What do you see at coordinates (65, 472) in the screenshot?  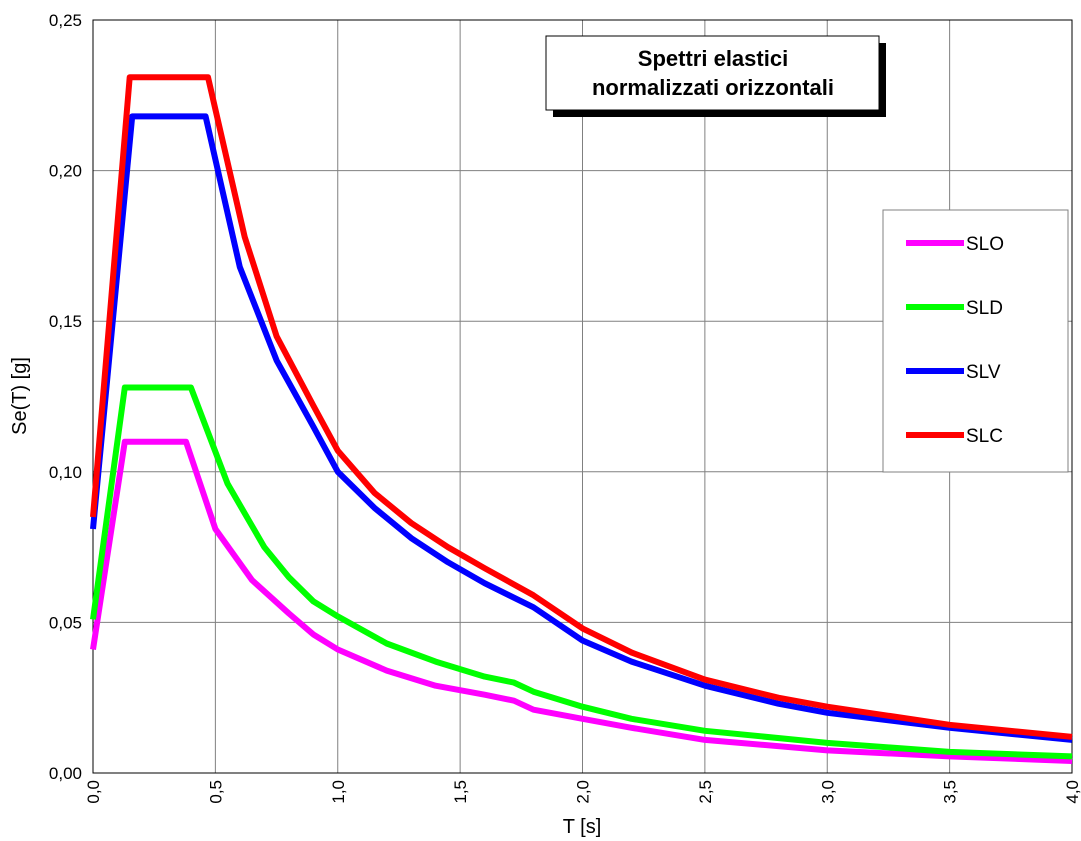 I see `y-tick-label: 0,10` at bounding box center [65, 472].